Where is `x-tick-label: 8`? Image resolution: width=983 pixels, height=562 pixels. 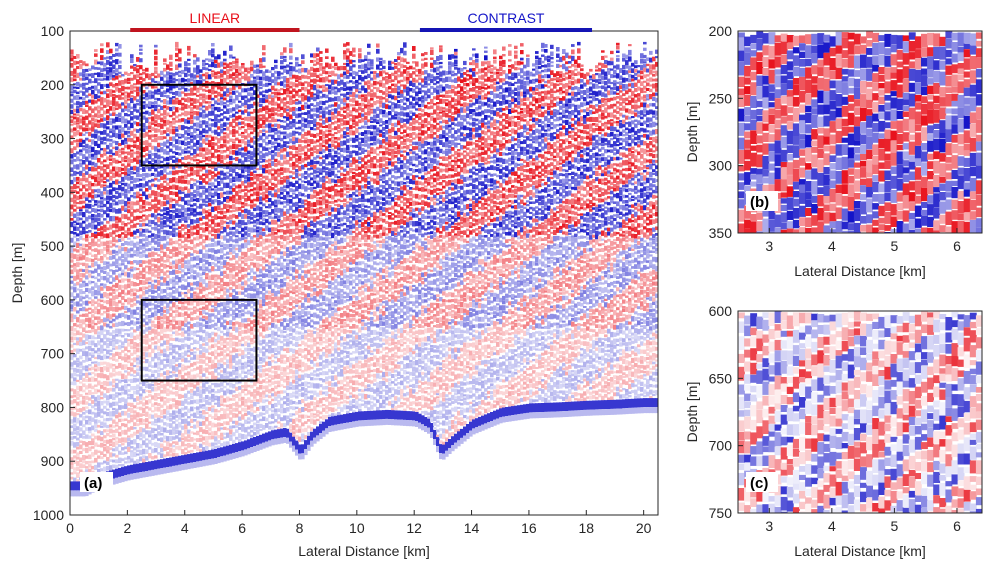
x-tick-label: 8 is located at coordinates (300, 528).